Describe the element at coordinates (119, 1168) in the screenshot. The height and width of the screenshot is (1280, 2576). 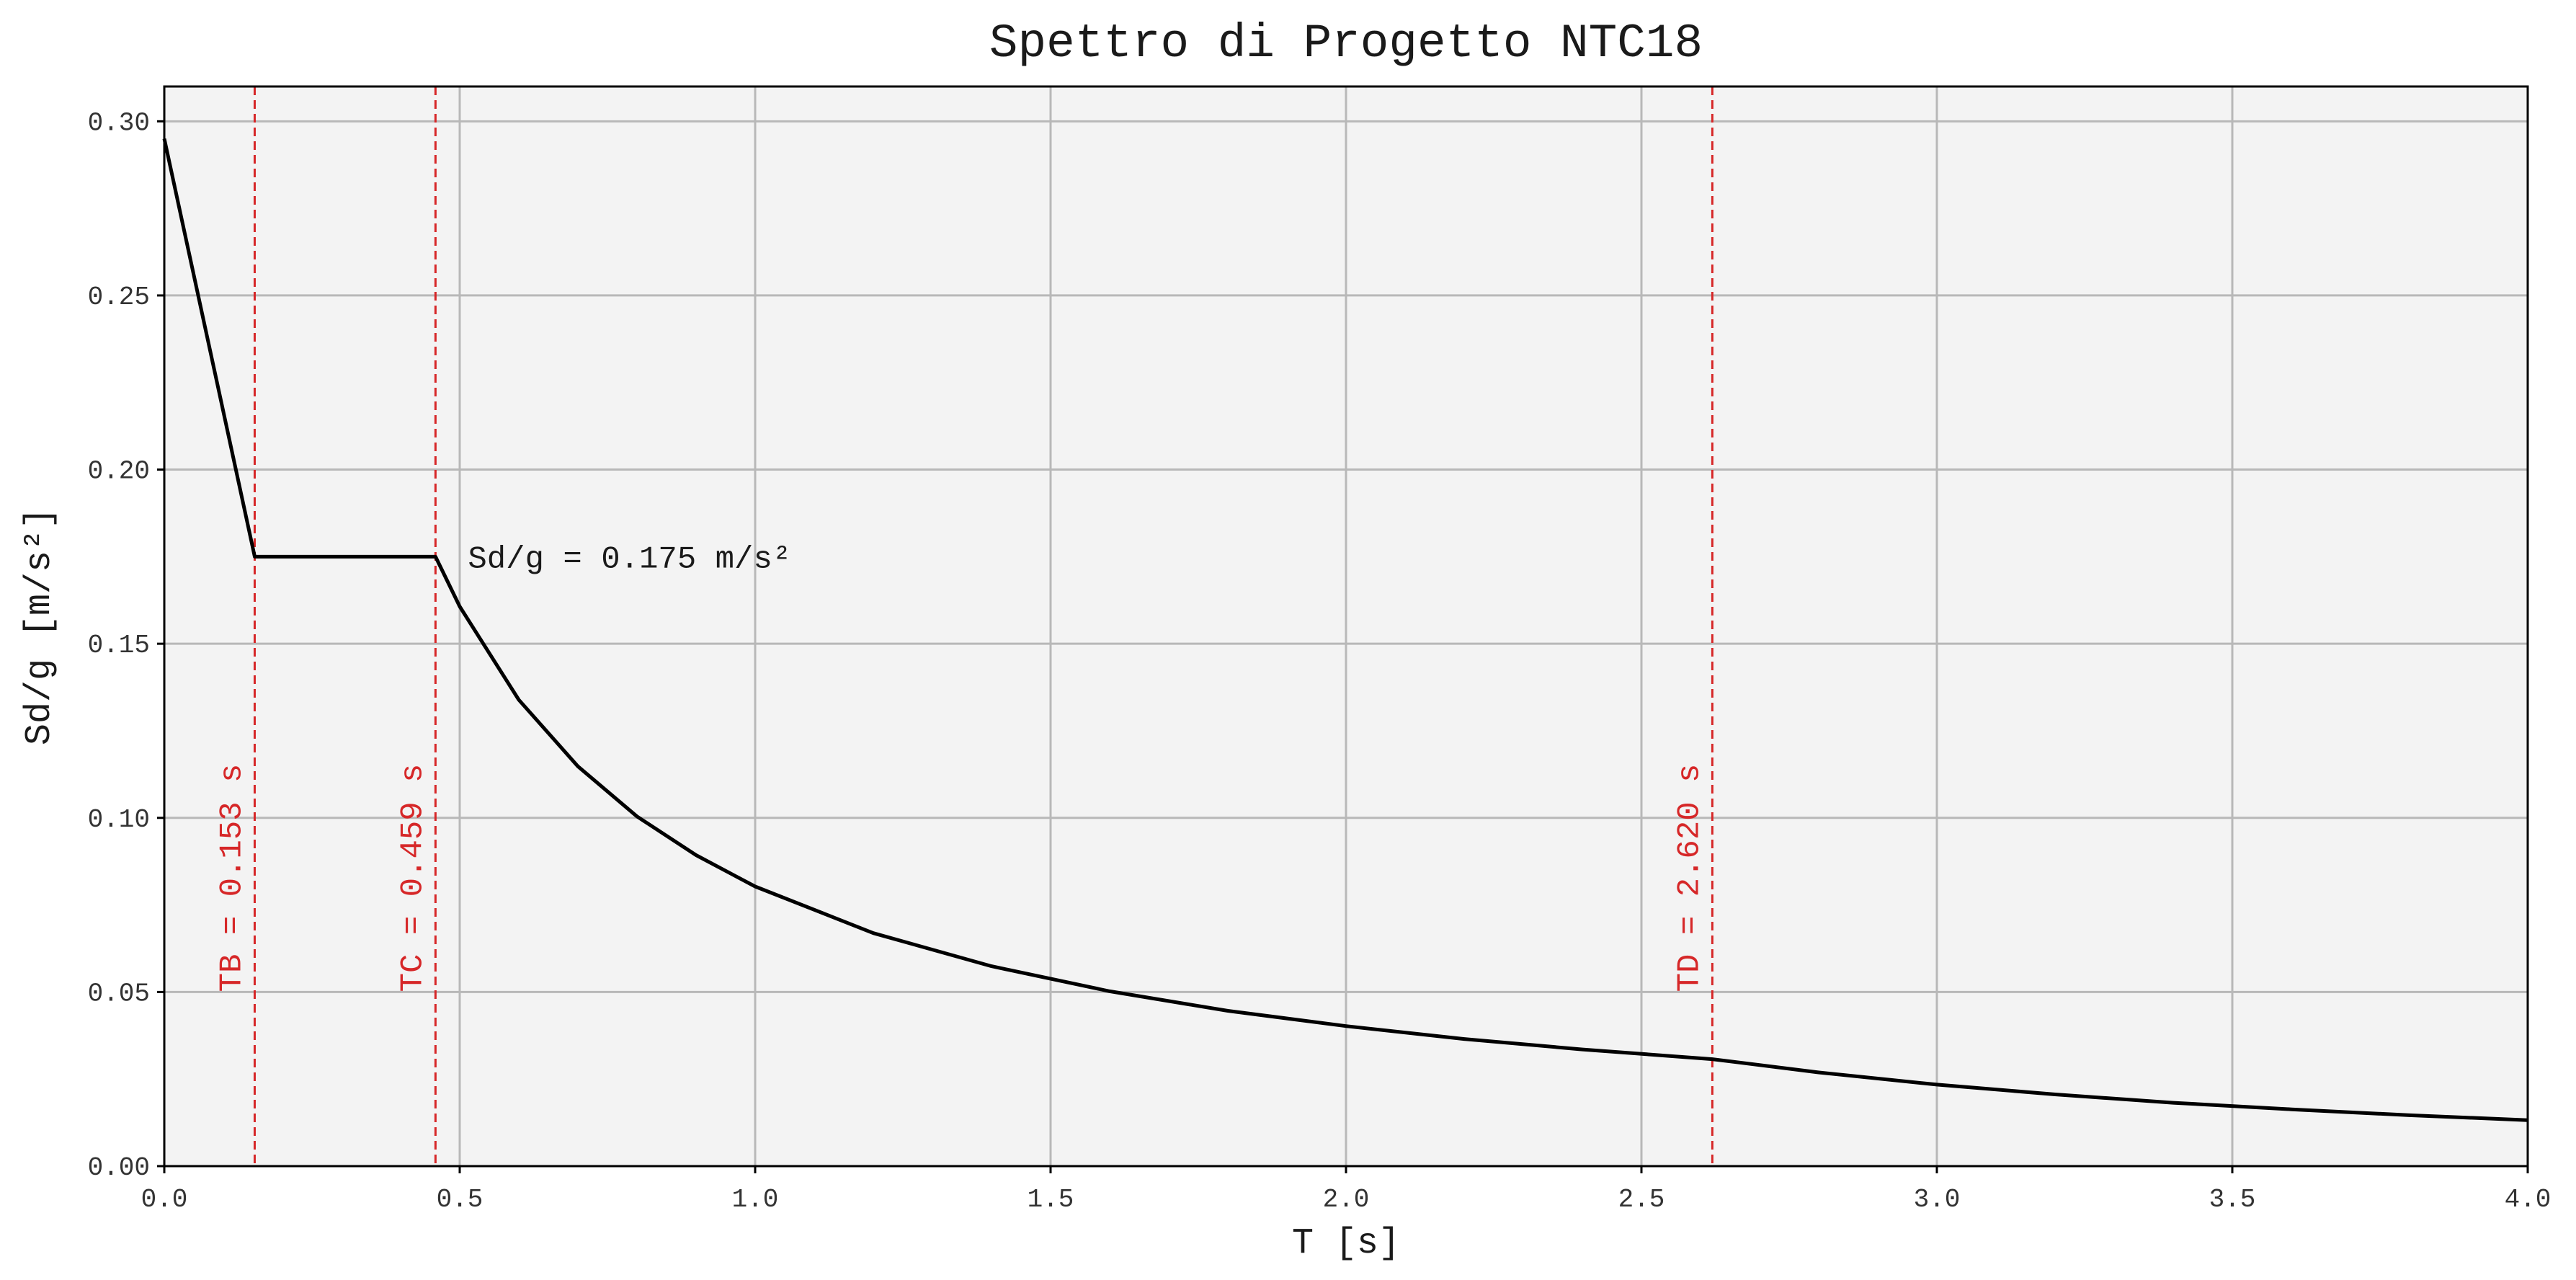
I see `y-tick-label: 0.00` at that location.